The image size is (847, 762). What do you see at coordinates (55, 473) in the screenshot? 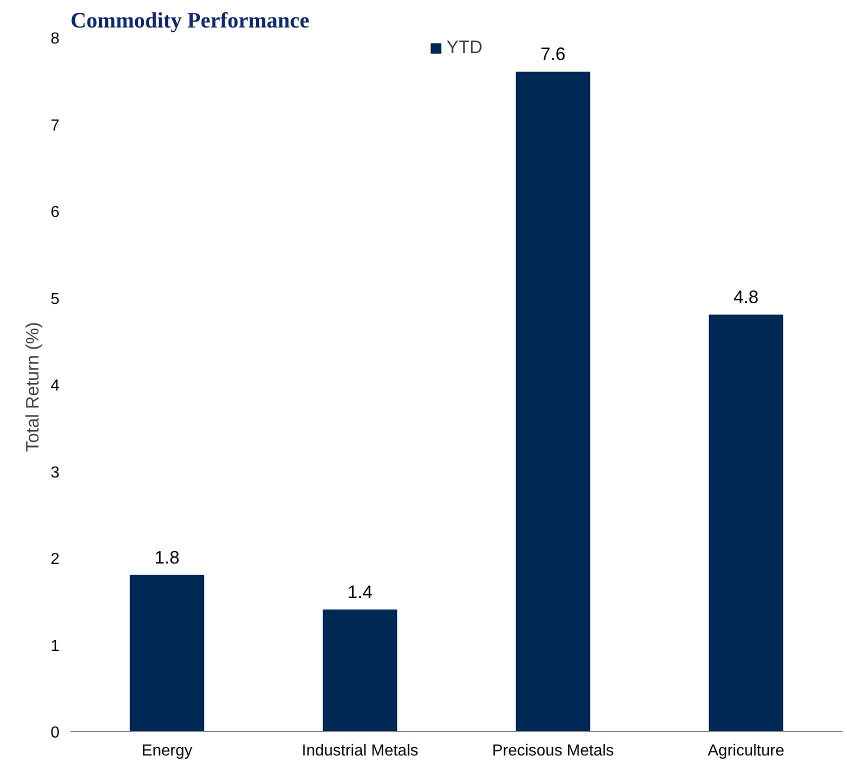
I see `y-tick-label: 3` at bounding box center [55, 473].